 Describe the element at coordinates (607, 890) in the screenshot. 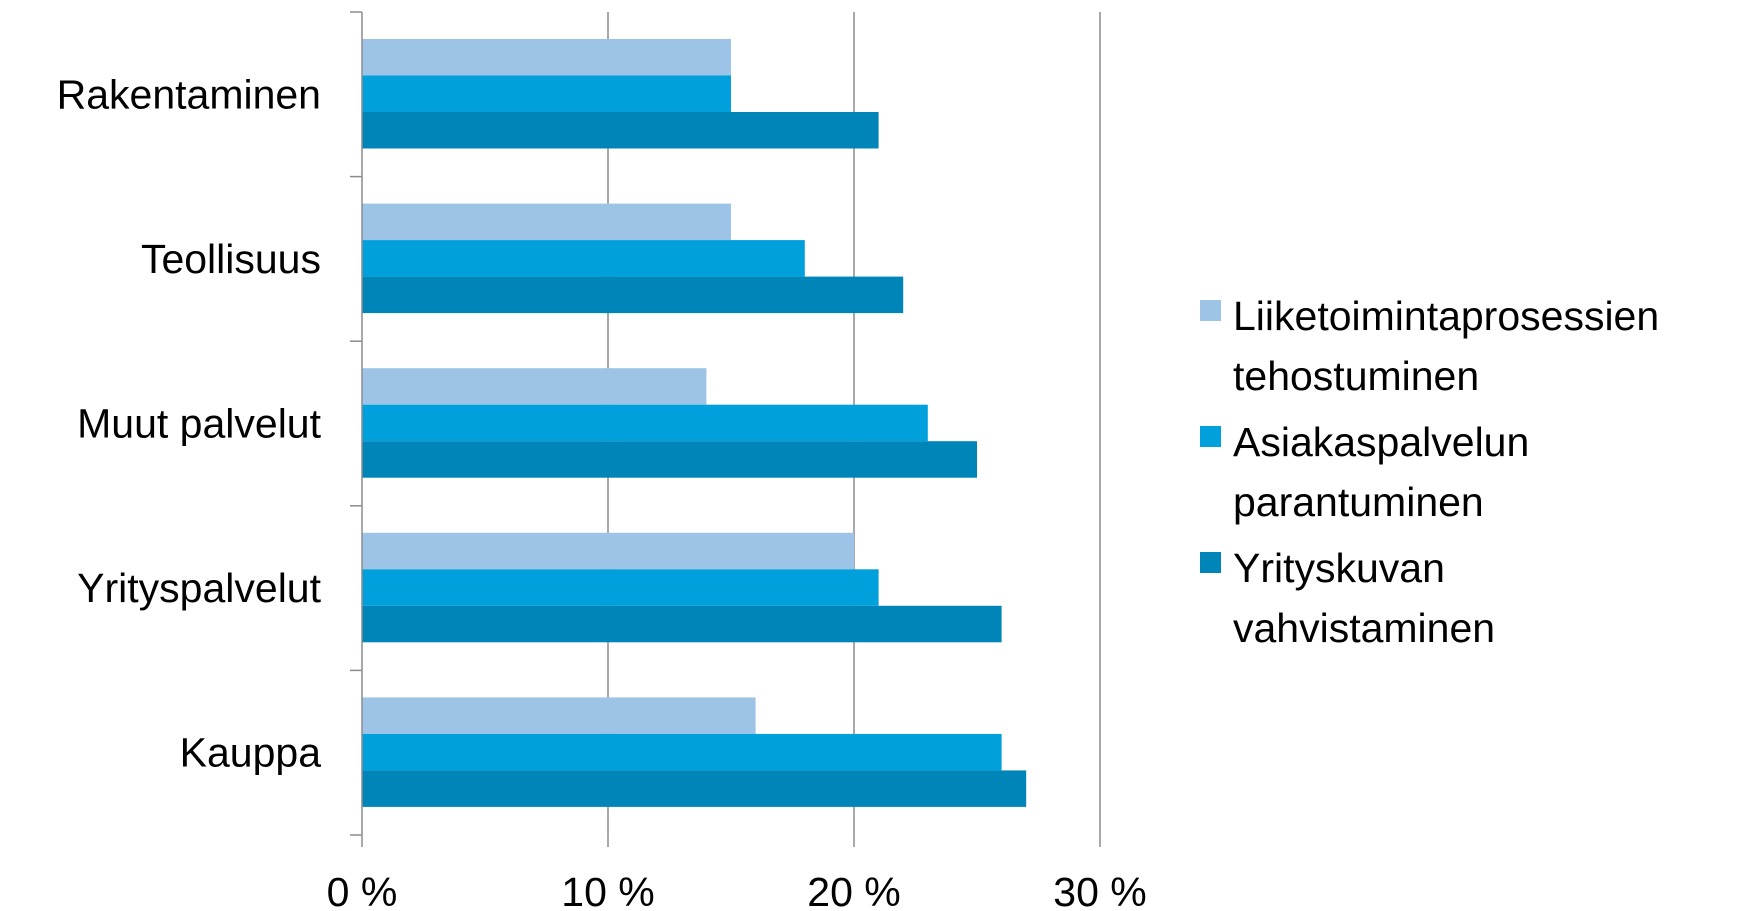

I see `x-tick-label: 10 %` at that location.